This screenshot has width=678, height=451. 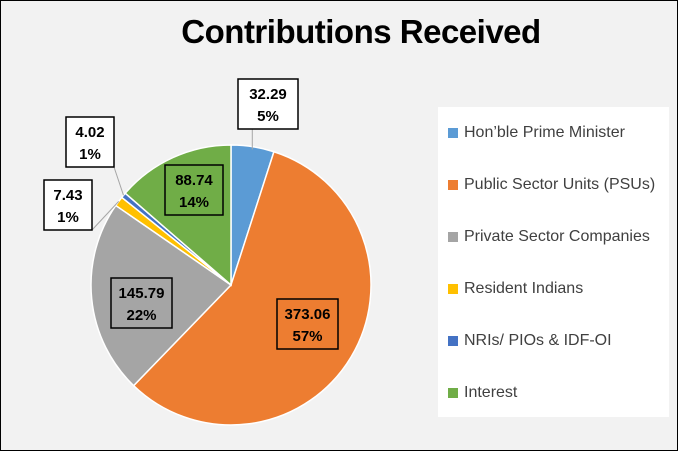 I want to click on data-label-2: 373.06 57%, so click(x=307, y=324).